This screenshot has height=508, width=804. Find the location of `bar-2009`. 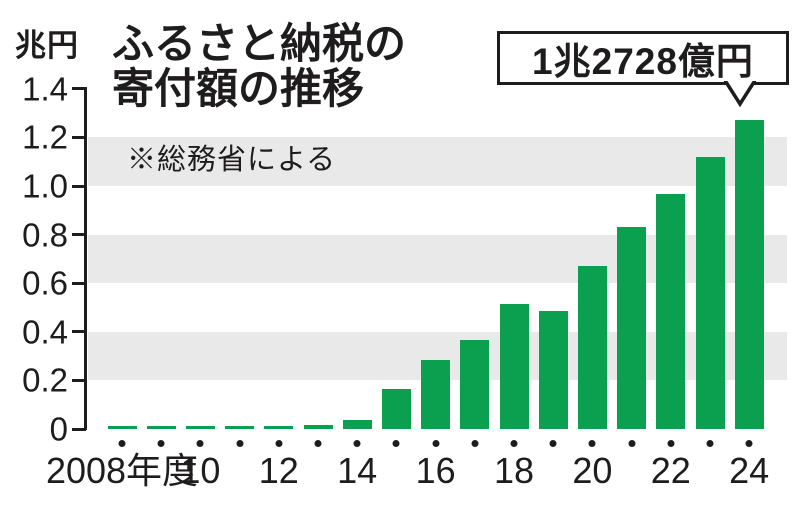

bar-2009 is located at coordinates (161, 427).